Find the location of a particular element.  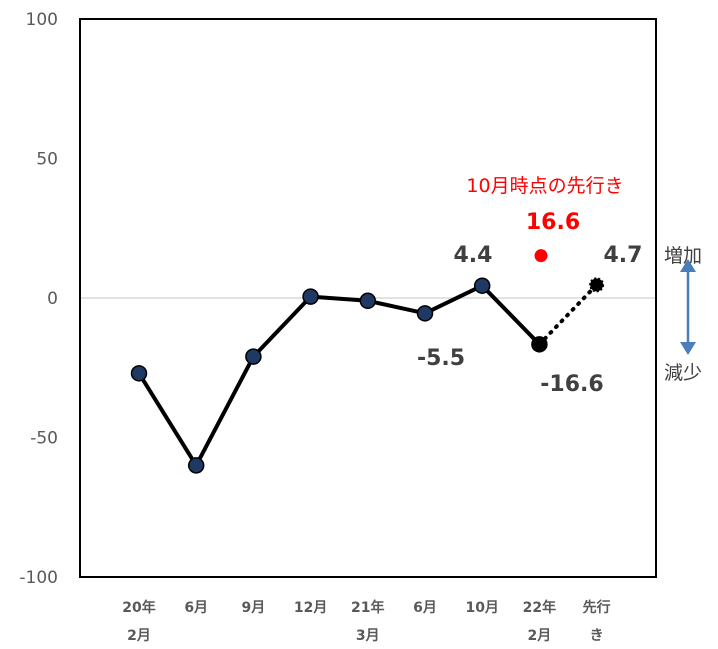

y-tick-label: 0 is located at coordinates (52, 299).